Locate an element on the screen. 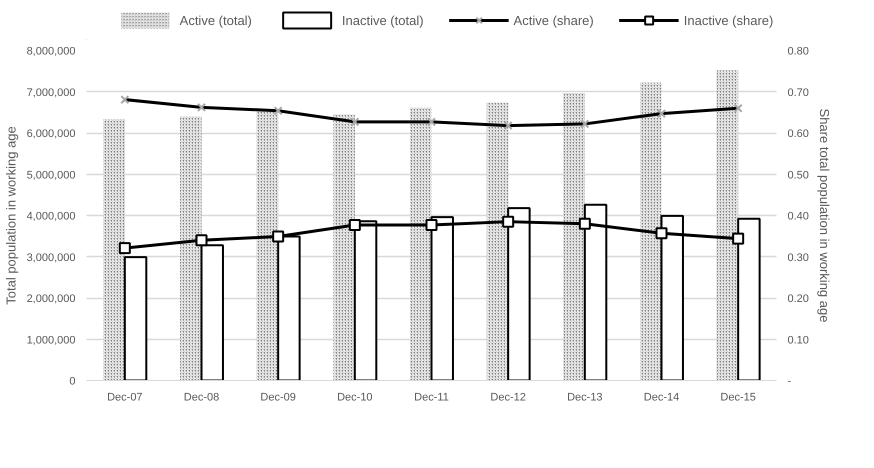 Image resolution: width=874 pixels, height=468 pixels. x-tick-label: Dec-13 is located at coordinates (585, 398).